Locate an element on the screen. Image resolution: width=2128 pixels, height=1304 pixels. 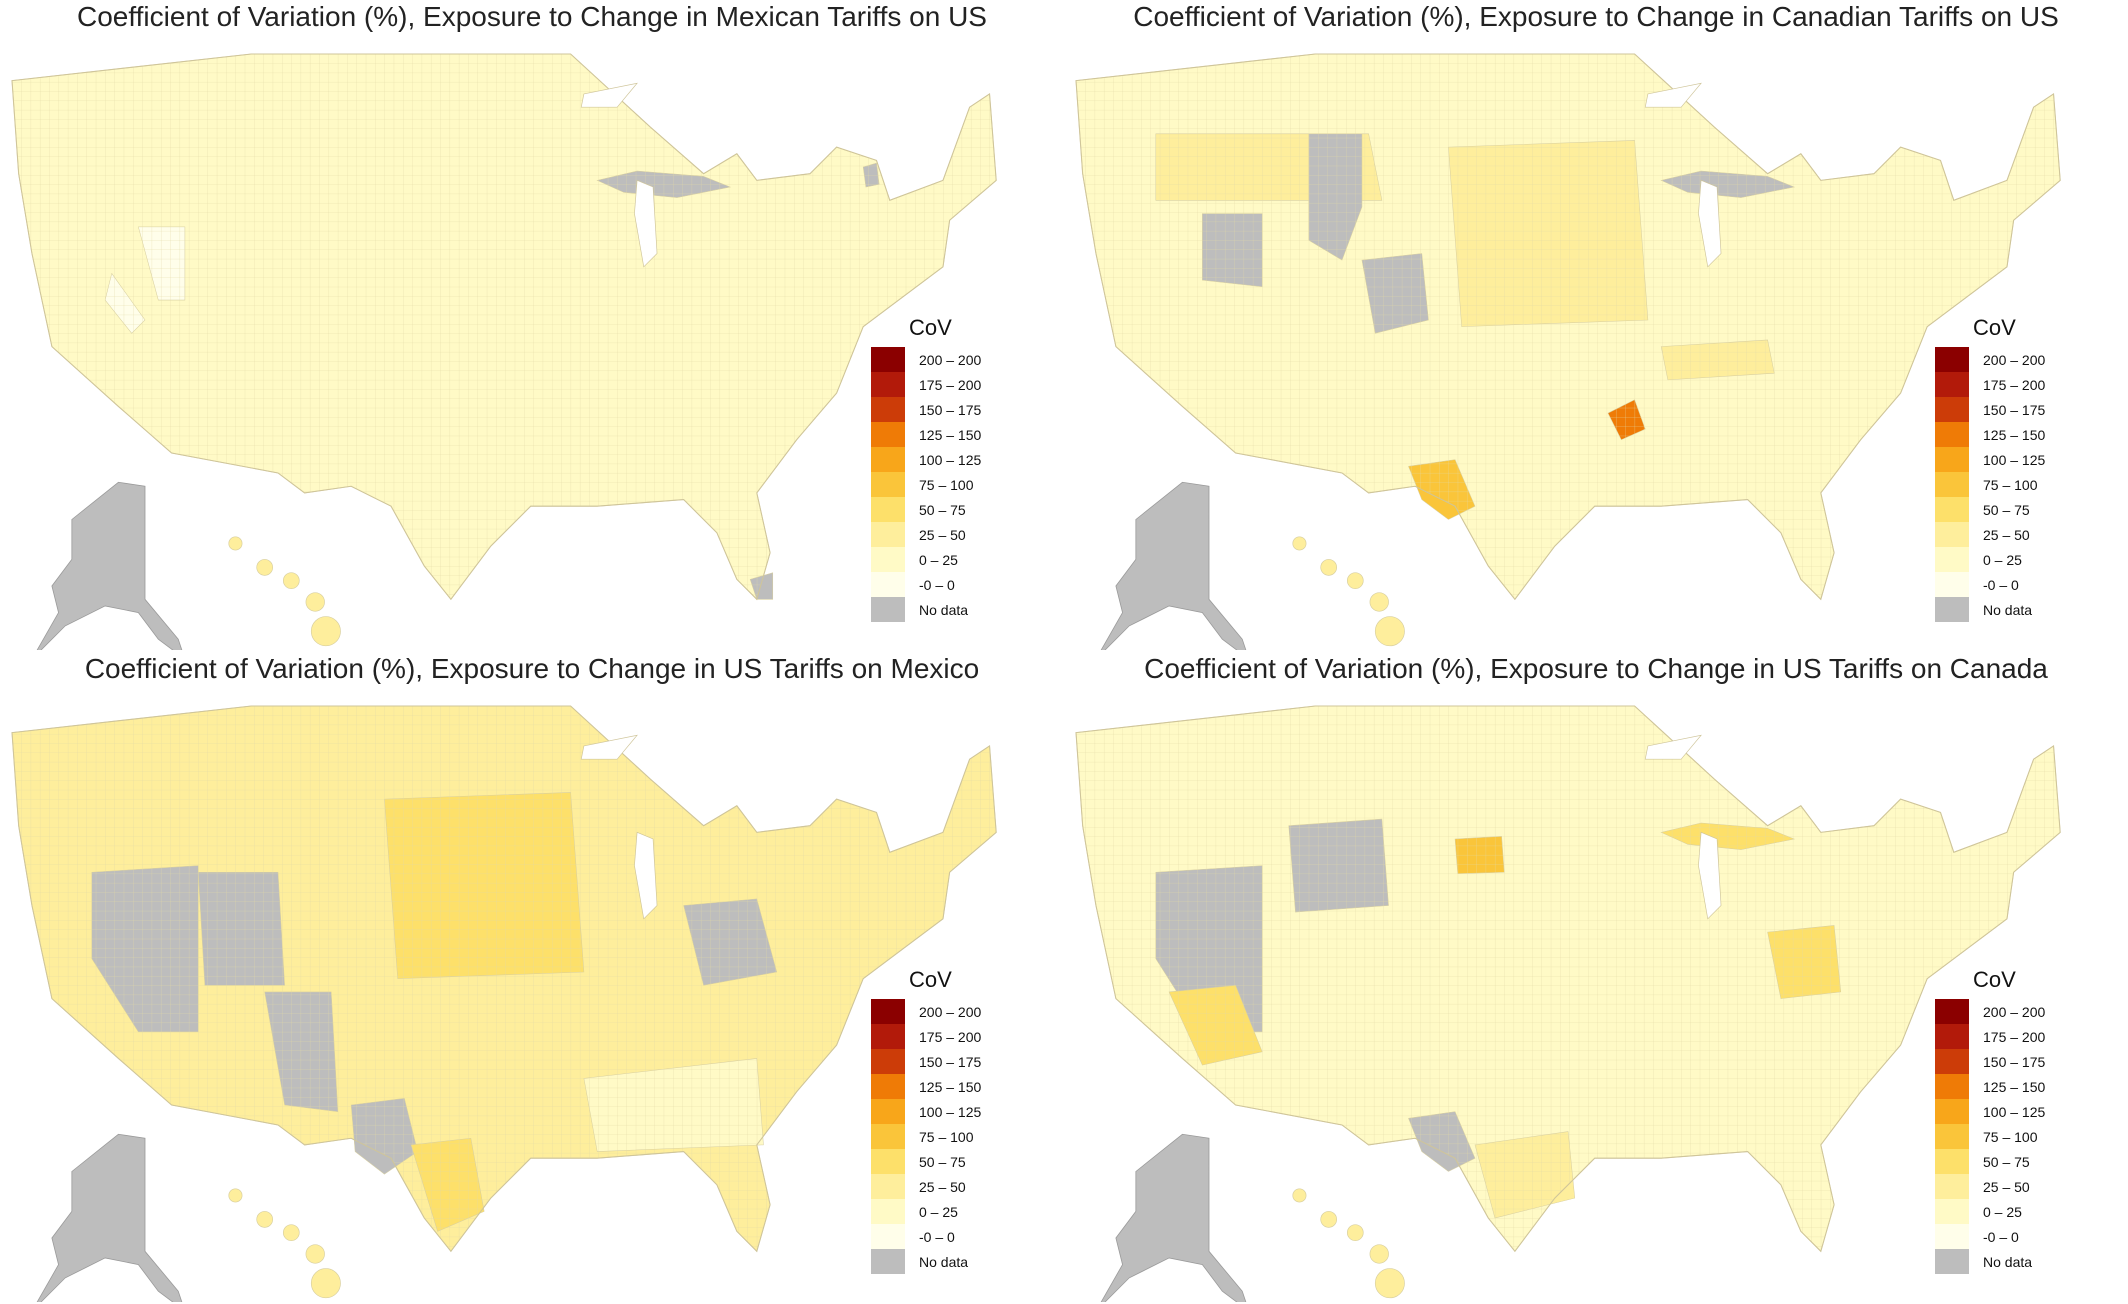
legend-item: 200 – 200 is located at coordinates (2010, 359).